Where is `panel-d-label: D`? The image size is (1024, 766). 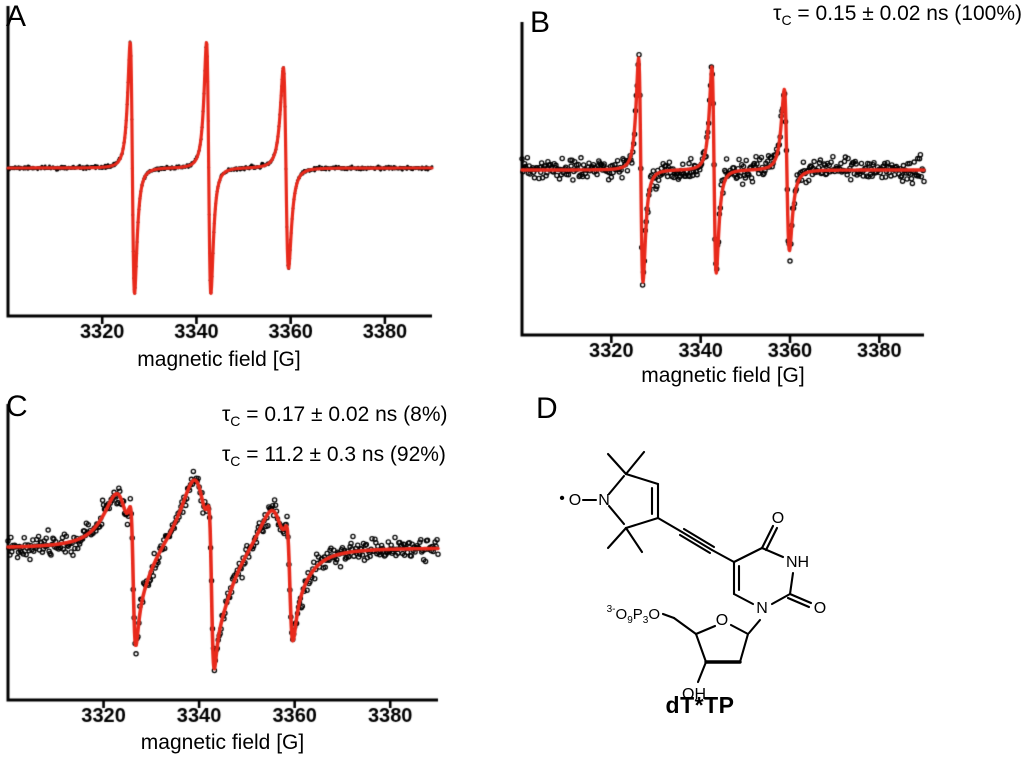
panel-d-label: D is located at coordinates (547, 408).